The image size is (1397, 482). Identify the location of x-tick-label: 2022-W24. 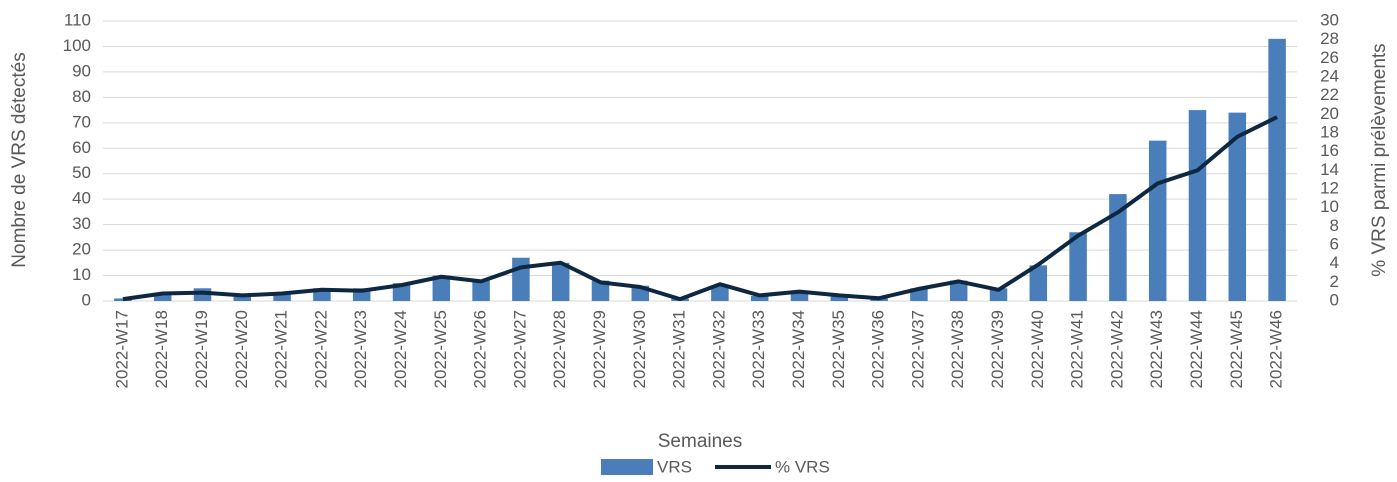
(400, 349).